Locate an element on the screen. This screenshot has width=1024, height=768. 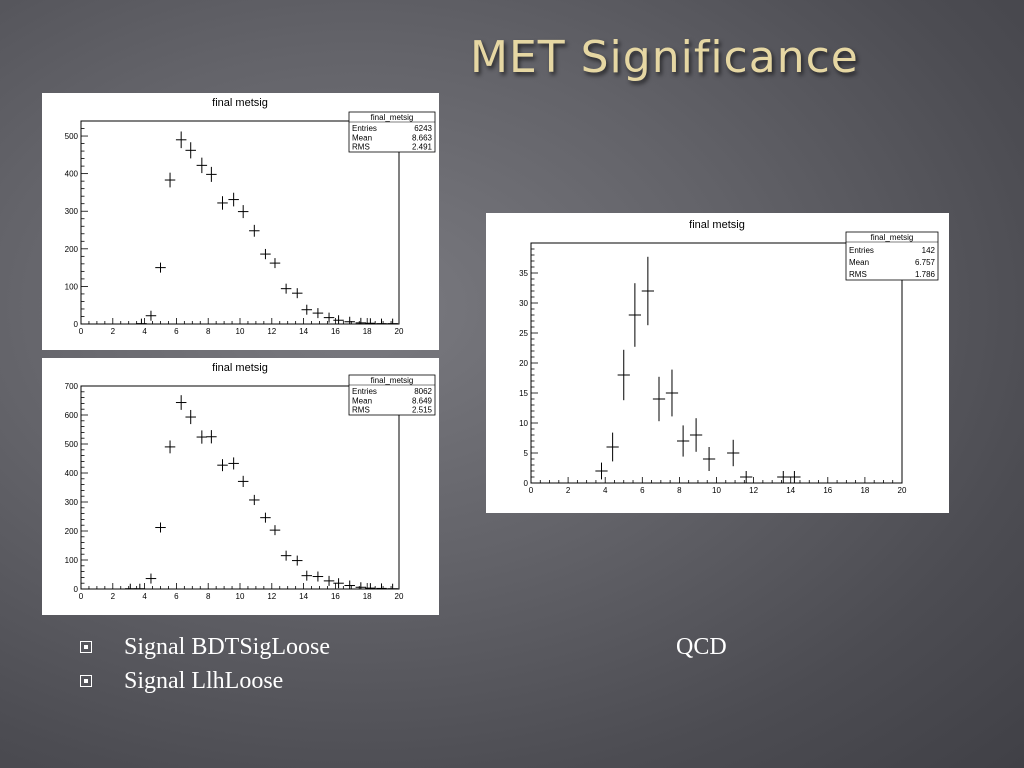
x-tick-label: 12 is located at coordinates (271, 596).